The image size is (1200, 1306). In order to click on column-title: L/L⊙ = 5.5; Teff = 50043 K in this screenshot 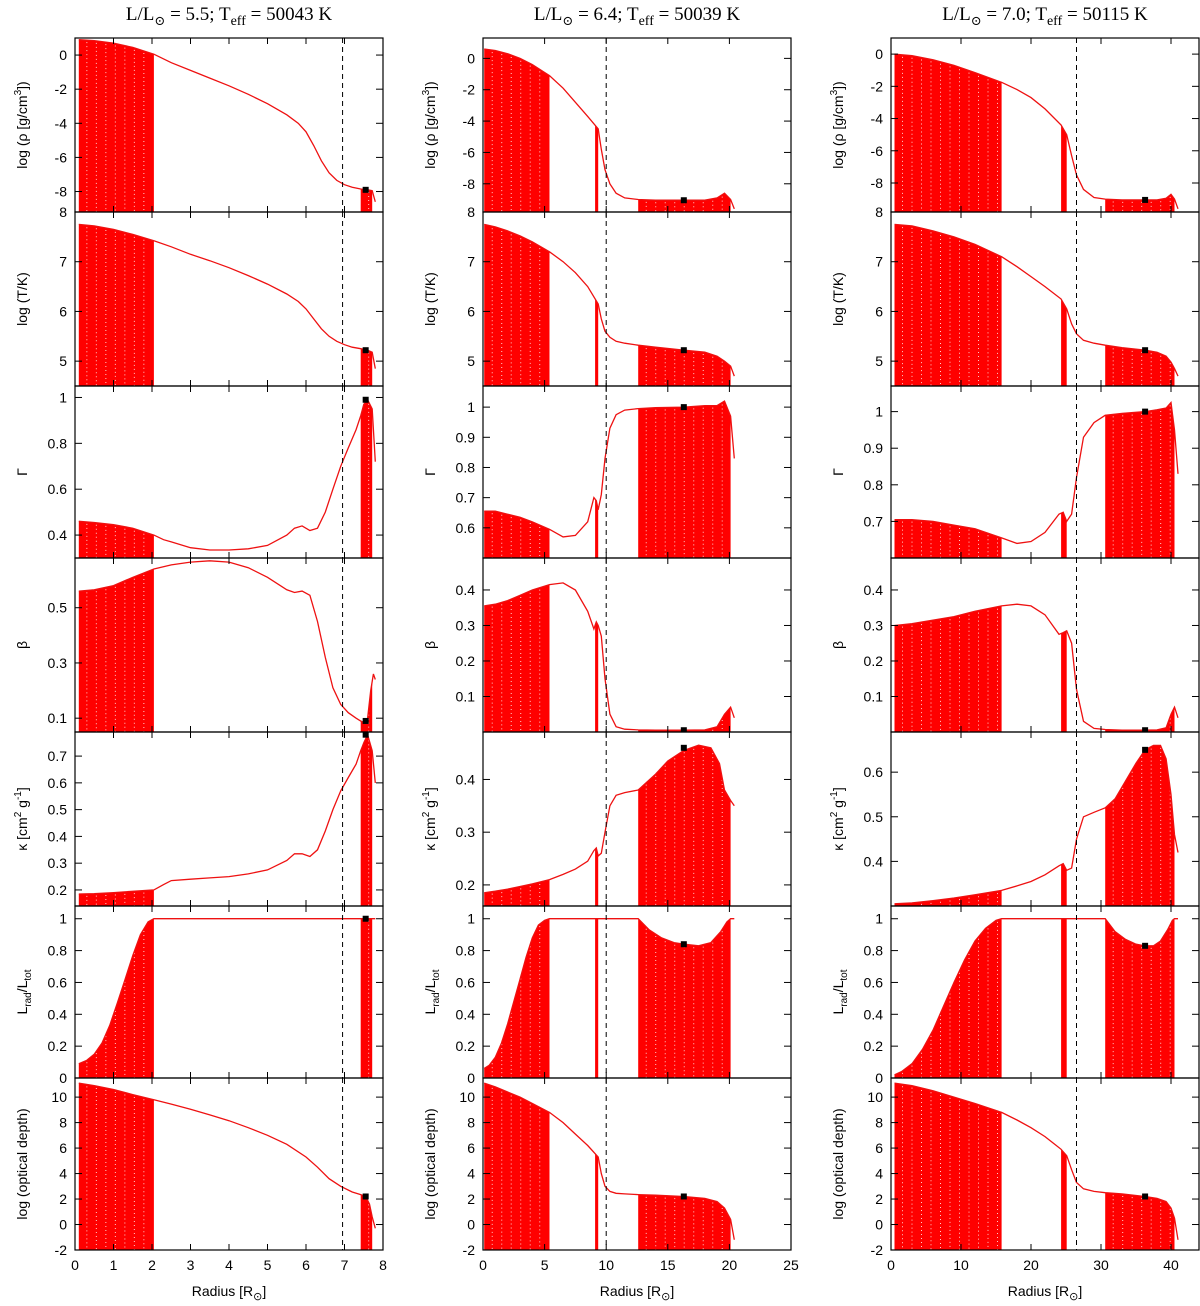, I will do `click(229, 16)`.